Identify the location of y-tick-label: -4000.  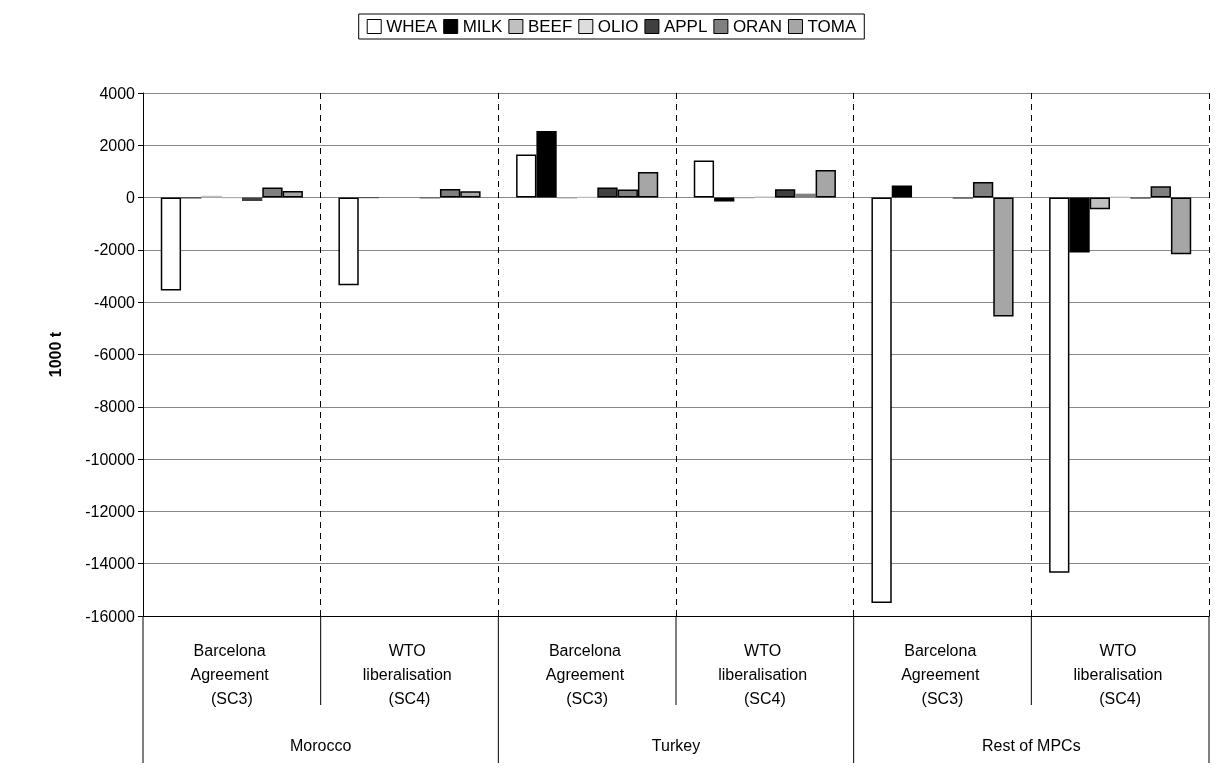
(115, 302).